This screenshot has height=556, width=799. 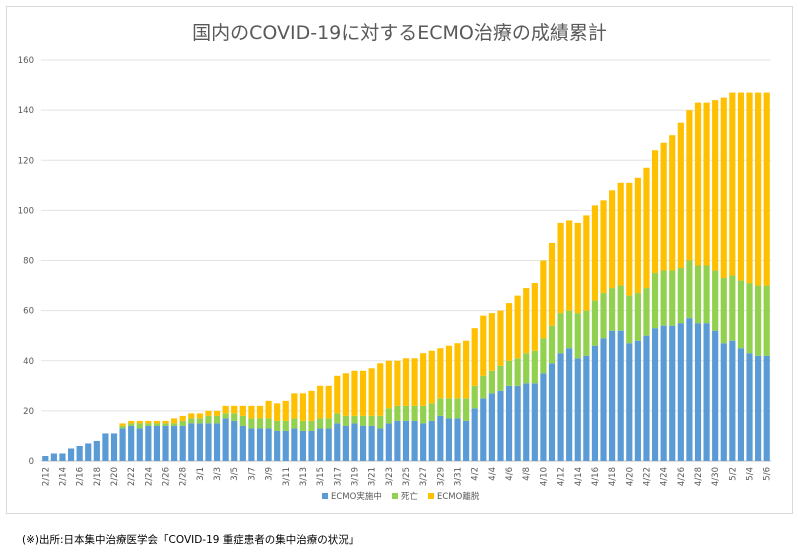 What do you see at coordinates (613, 476) in the screenshot?
I see `x-tick-label: 4/18` at bounding box center [613, 476].